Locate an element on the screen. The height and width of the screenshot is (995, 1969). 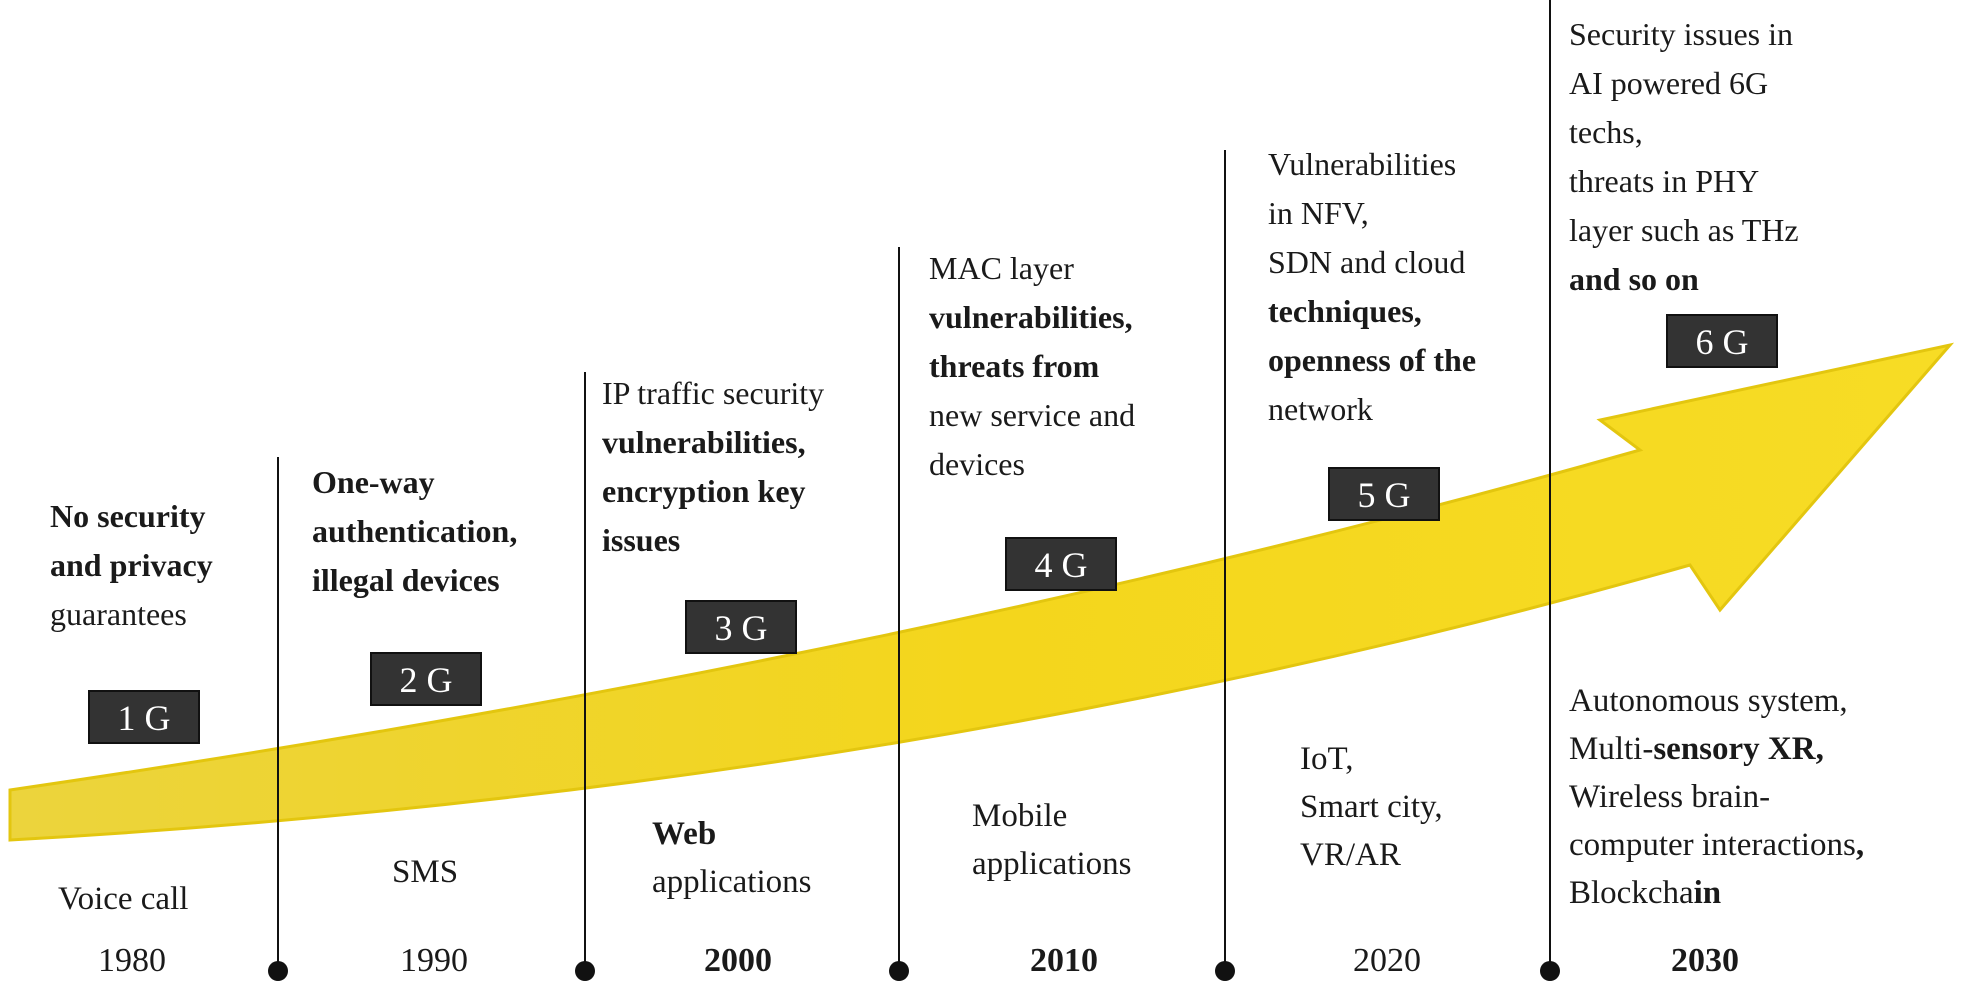
text-segment: Autonomous system, is located at coordinates (1708, 701).